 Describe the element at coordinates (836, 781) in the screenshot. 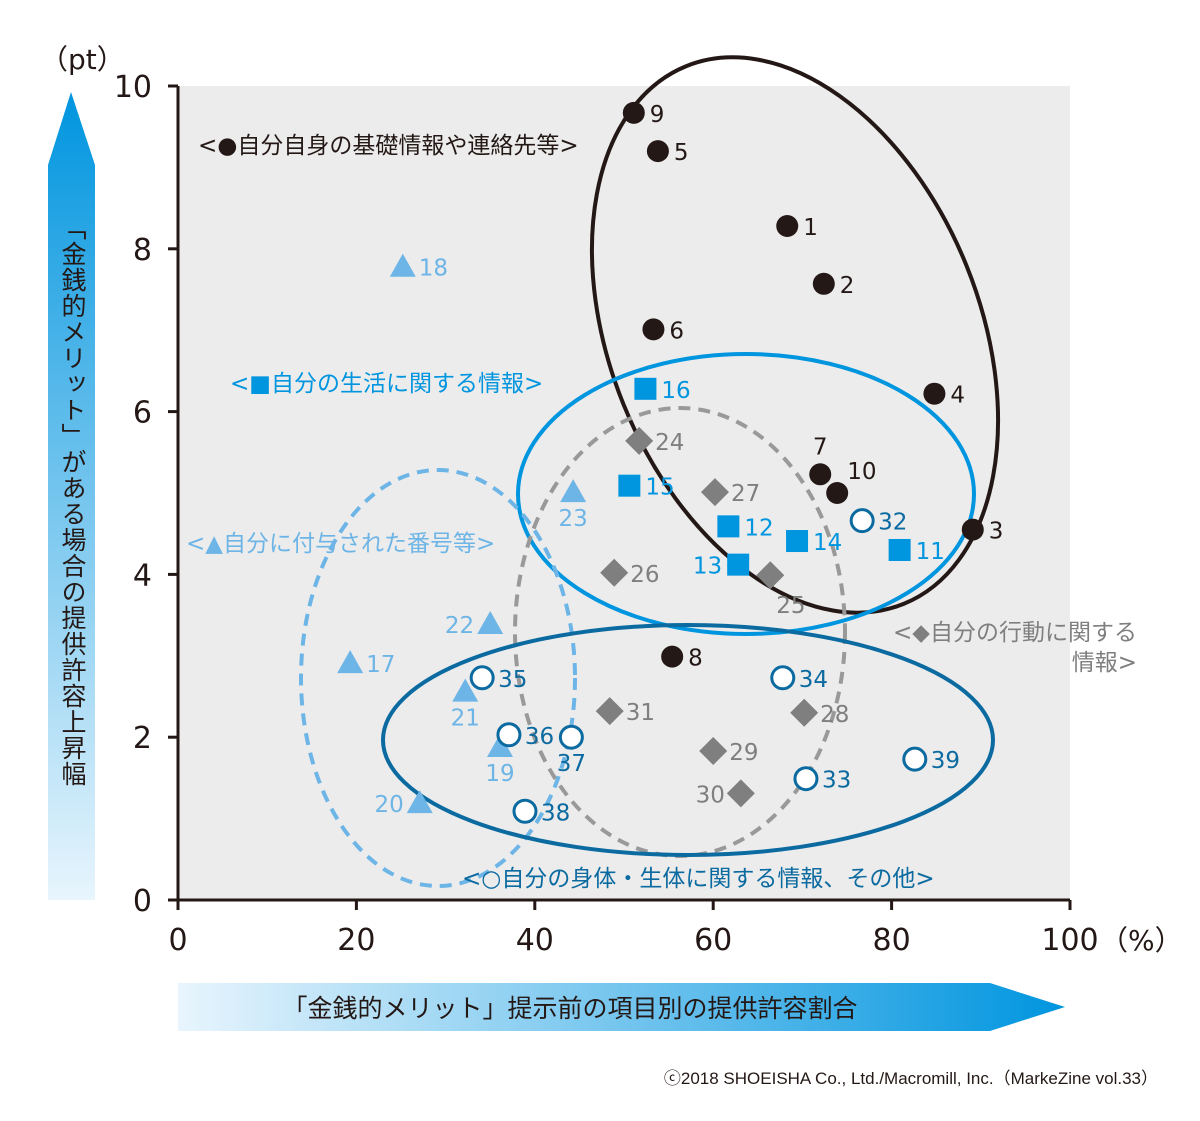

I see `point-label: 33` at that location.